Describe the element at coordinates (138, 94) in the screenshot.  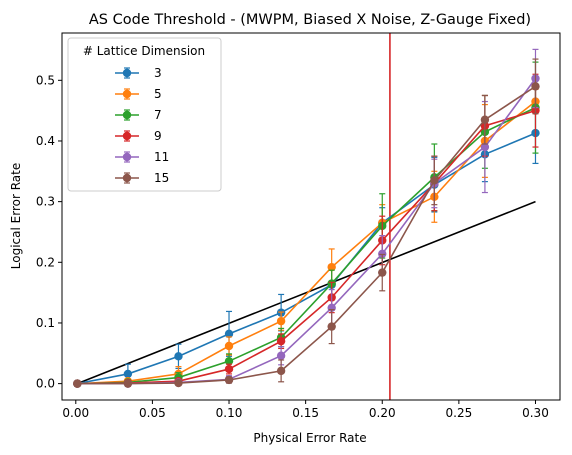
I see `legend-item-5: 5` at that location.